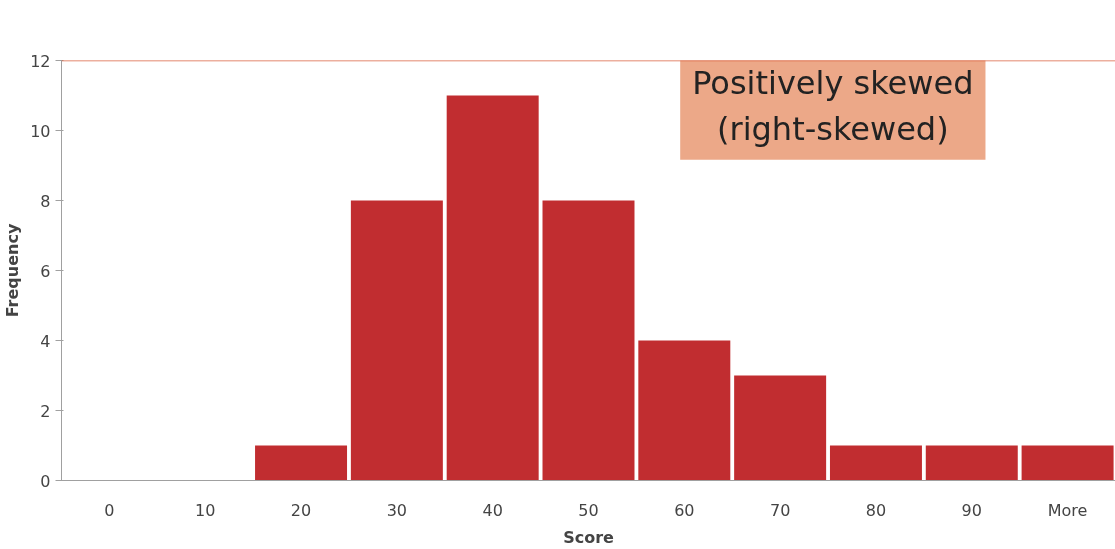  What do you see at coordinates (109, 510) in the screenshot?
I see `x-tick-label: 0` at bounding box center [109, 510].